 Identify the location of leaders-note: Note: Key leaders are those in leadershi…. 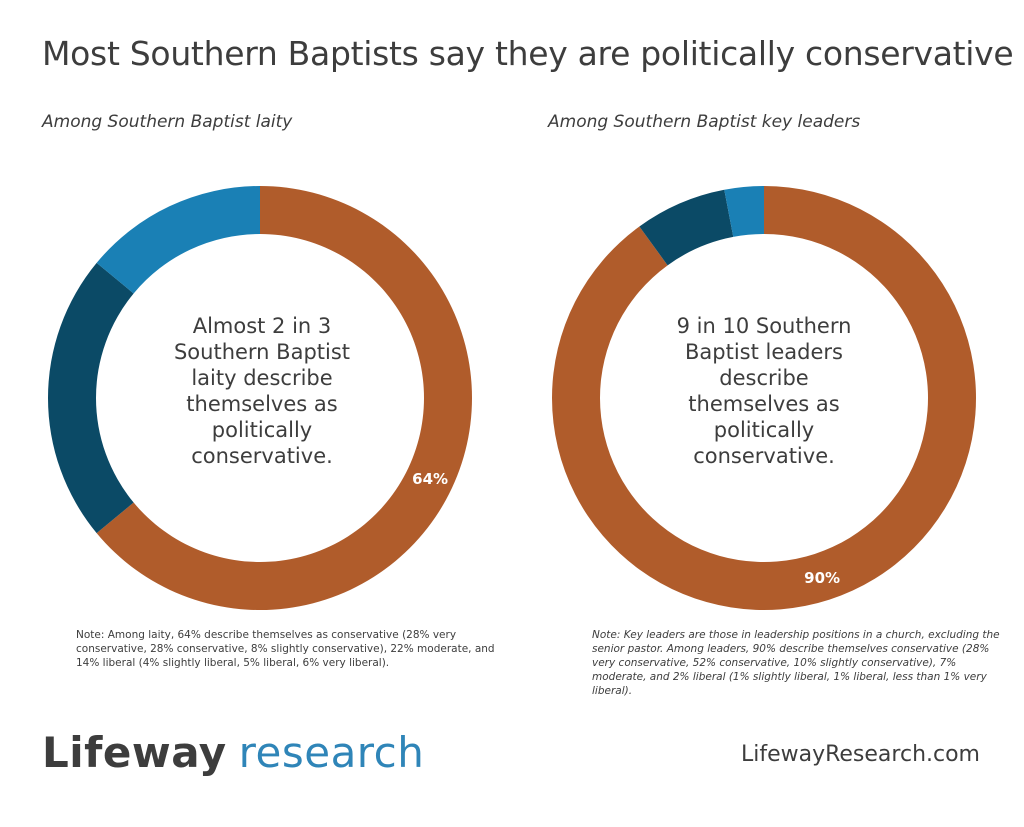
(796, 663).